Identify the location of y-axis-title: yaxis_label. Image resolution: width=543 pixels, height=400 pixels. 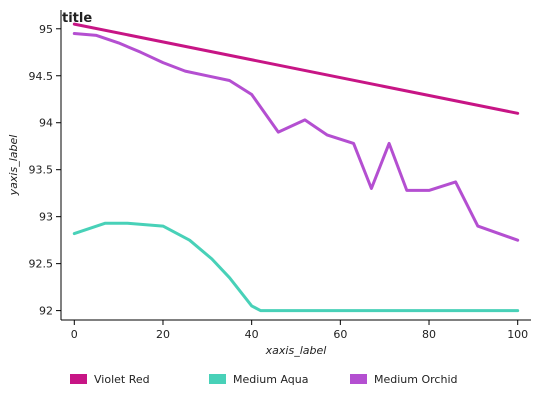
(13, 166).